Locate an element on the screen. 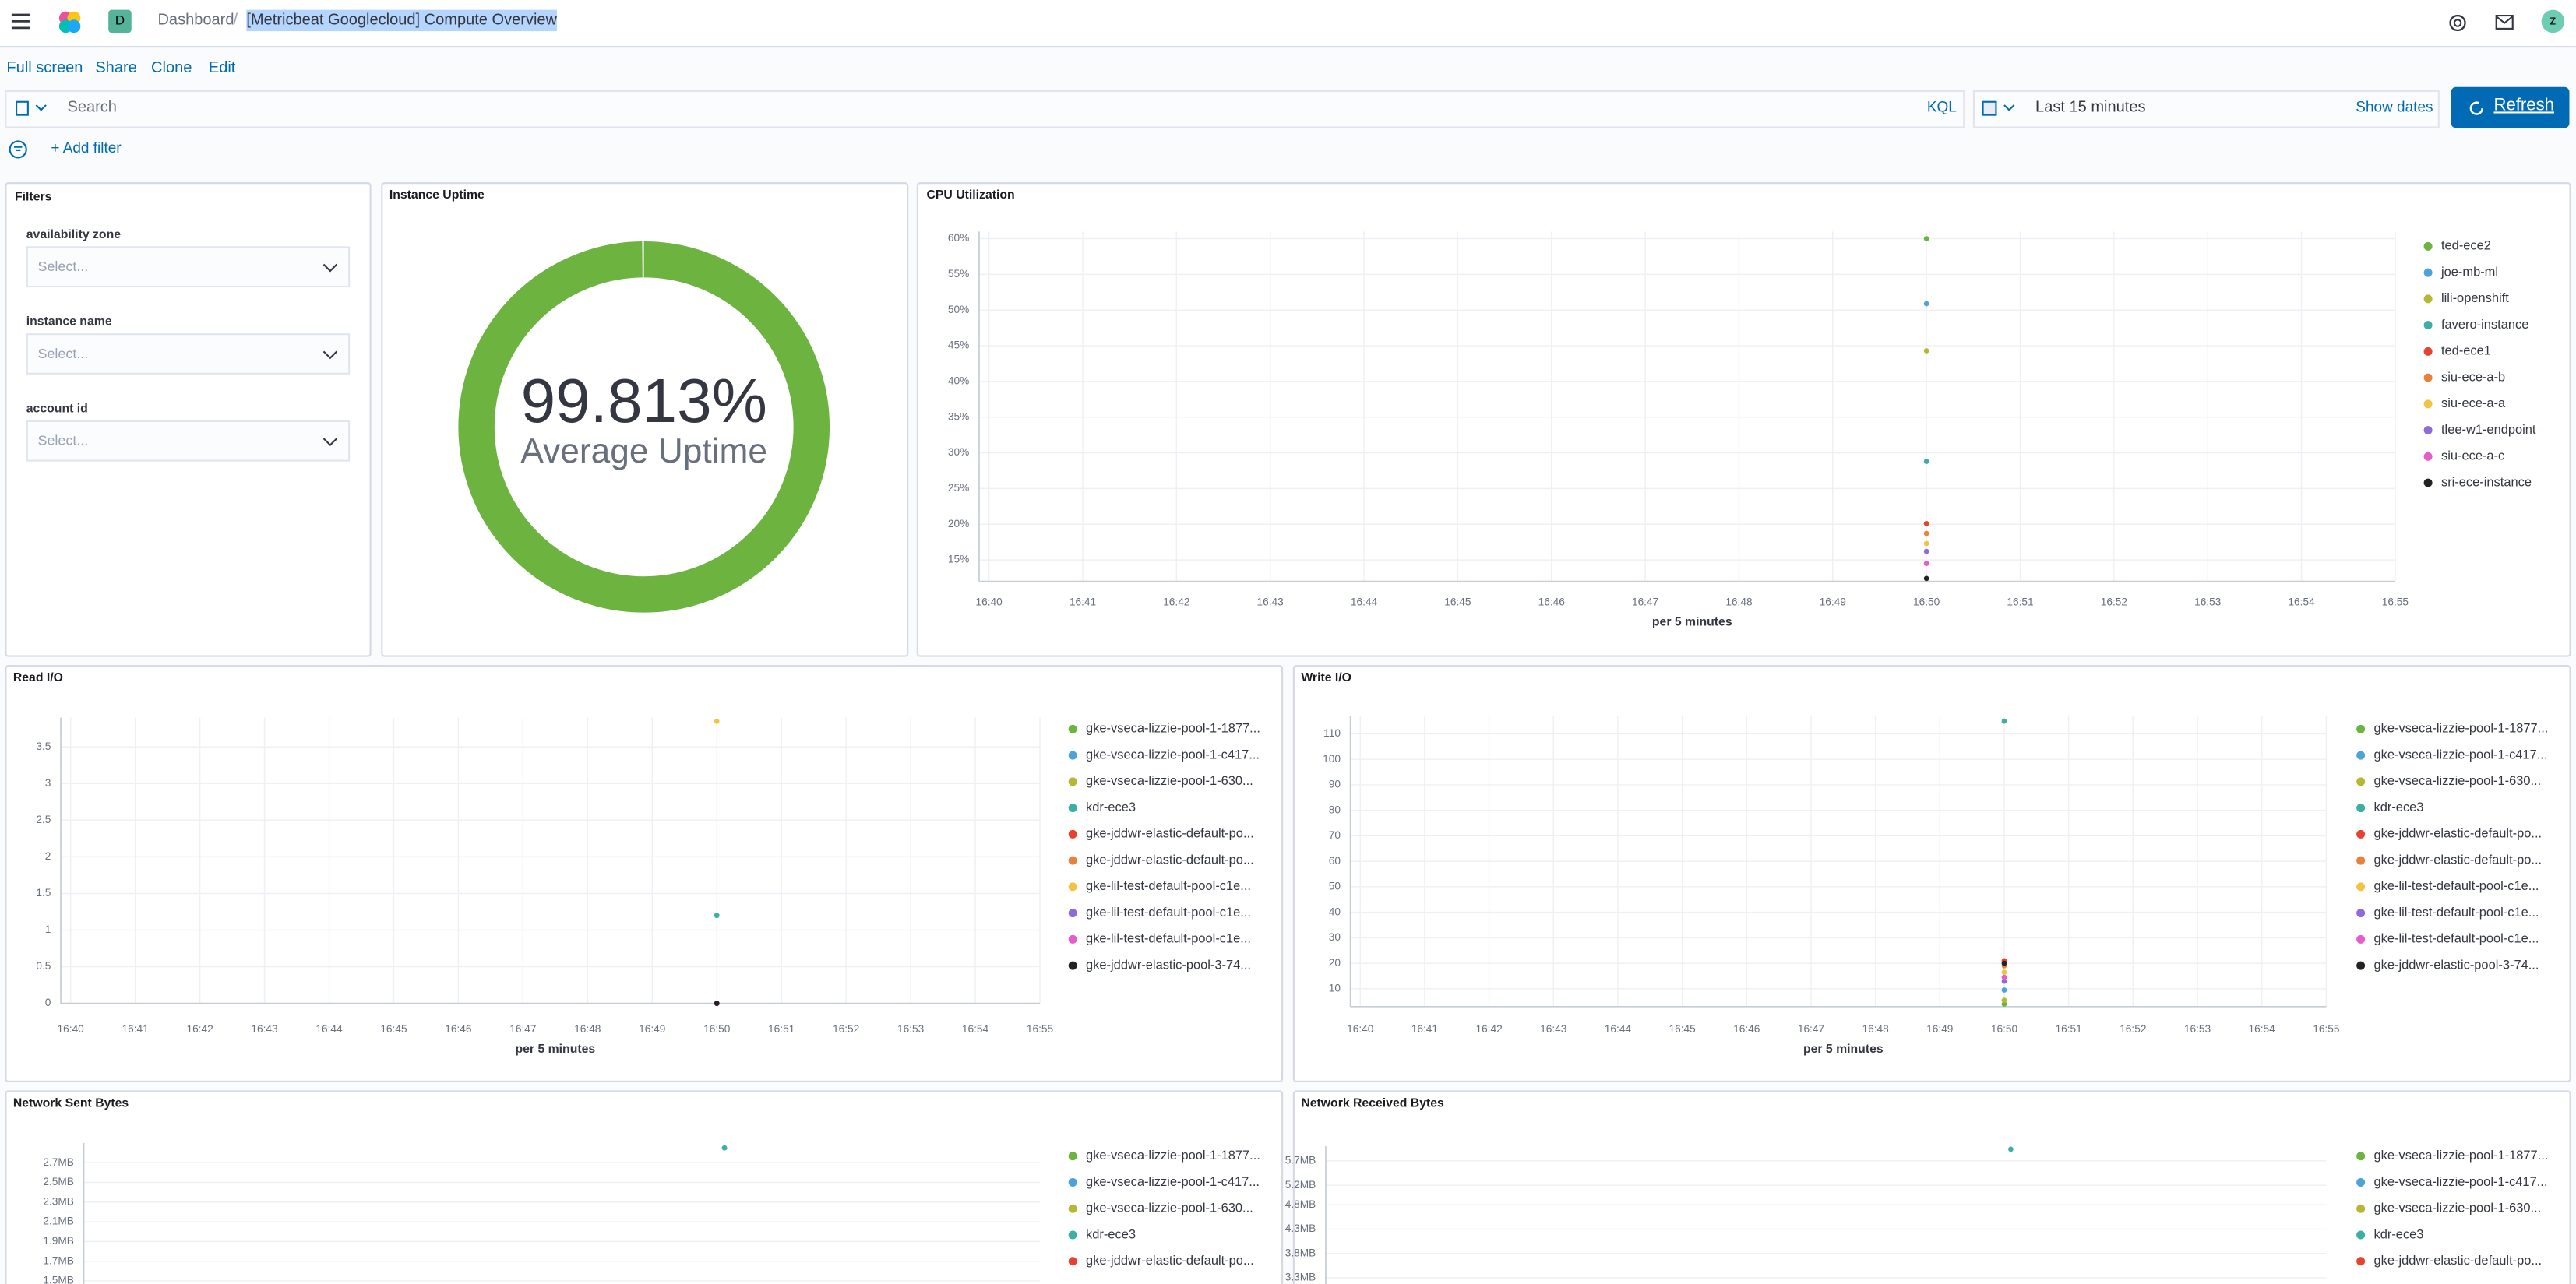 The width and height of the screenshot is (2576, 1284). search-box is located at coordinates (985, 109).